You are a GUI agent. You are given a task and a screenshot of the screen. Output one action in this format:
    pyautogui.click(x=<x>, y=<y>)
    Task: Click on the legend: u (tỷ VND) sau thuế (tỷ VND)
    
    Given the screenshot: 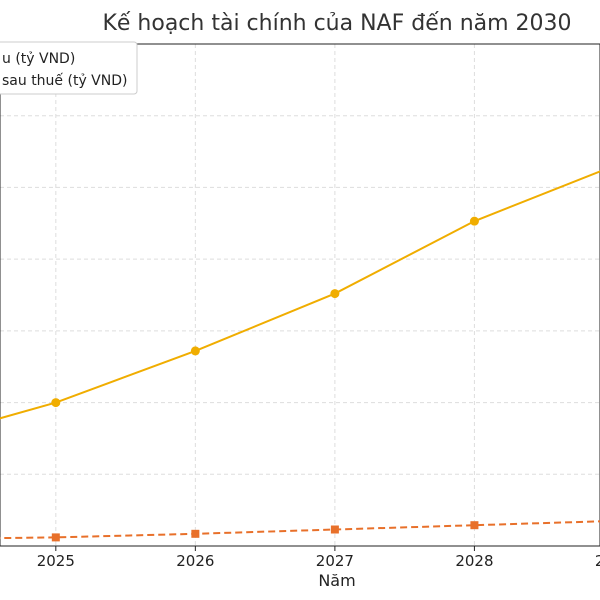 What is the action you would take?
    pyautogui.click(x=69, y=68)
    